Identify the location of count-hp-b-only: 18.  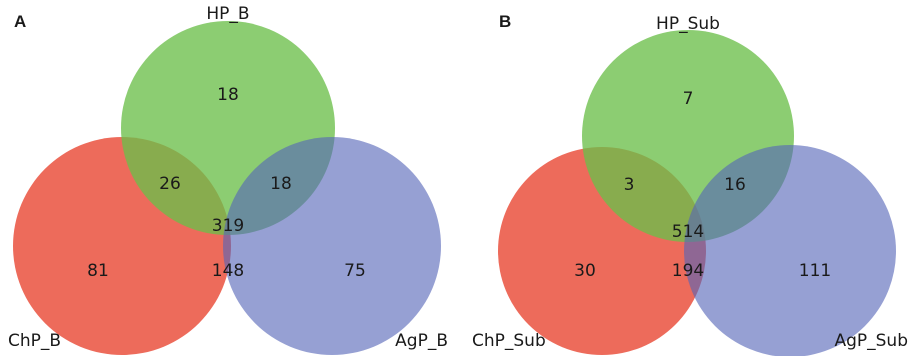
(228, 95).